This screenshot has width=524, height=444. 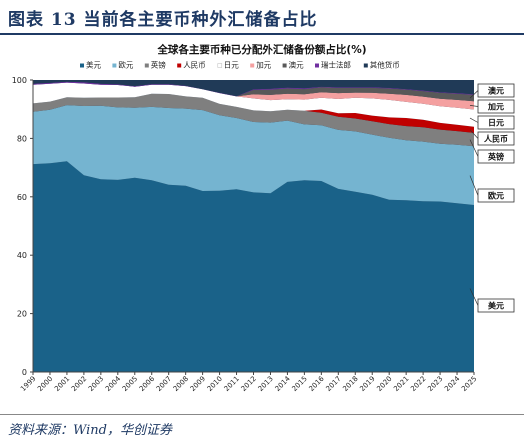 I want to click on y-tick-label: 100, so click(x=19, y=80).